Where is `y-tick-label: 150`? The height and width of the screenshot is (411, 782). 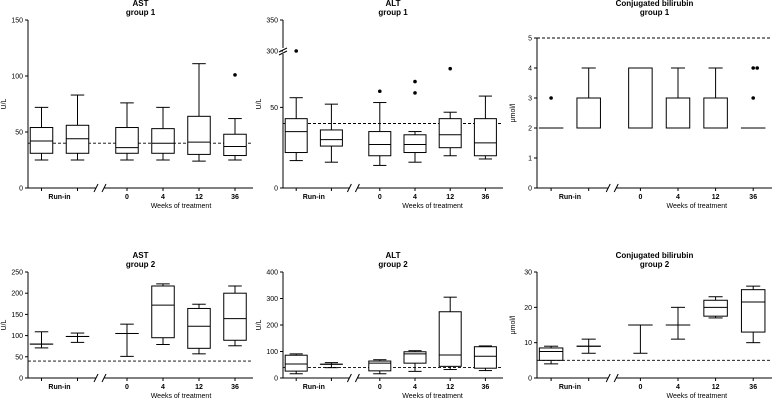 y-tick-label: 150 is located at coordinates (17, 315).